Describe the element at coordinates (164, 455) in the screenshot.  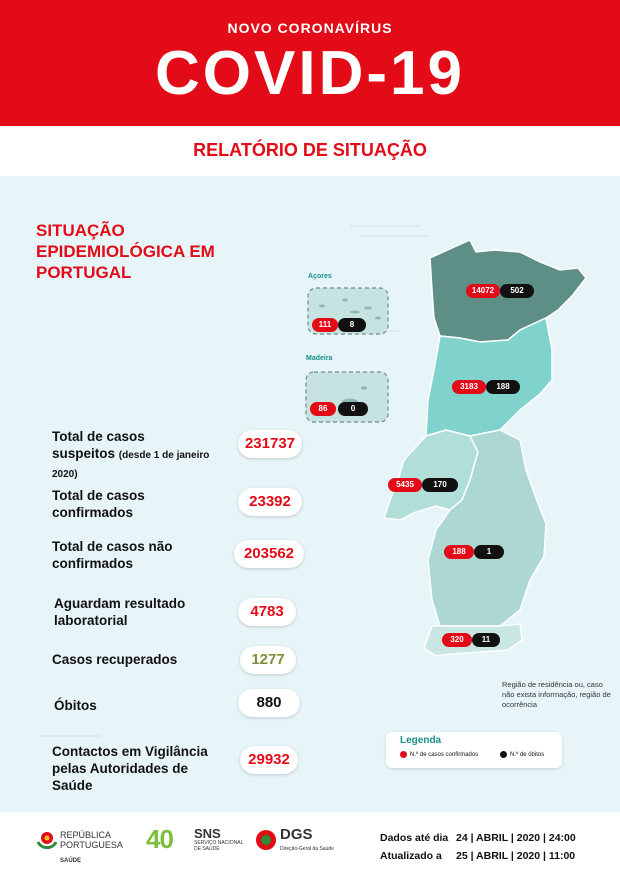
I see `stat-note: (desde 1 de janeiro` at that location.